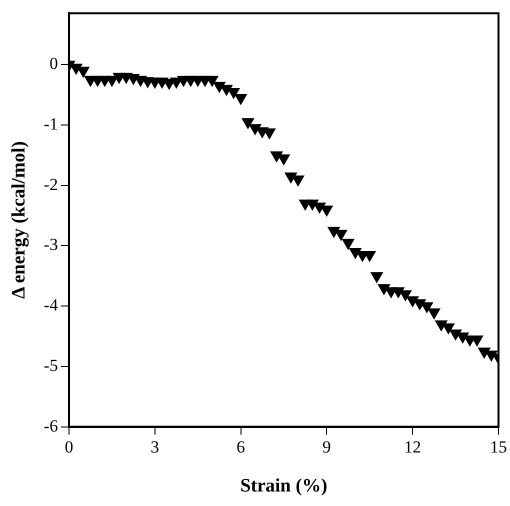 The height and width of the screenshot is (506, 510). Describe the element at coordinates (51, 305) in the screenshot. I see `y-tick-label: -4` at that location.